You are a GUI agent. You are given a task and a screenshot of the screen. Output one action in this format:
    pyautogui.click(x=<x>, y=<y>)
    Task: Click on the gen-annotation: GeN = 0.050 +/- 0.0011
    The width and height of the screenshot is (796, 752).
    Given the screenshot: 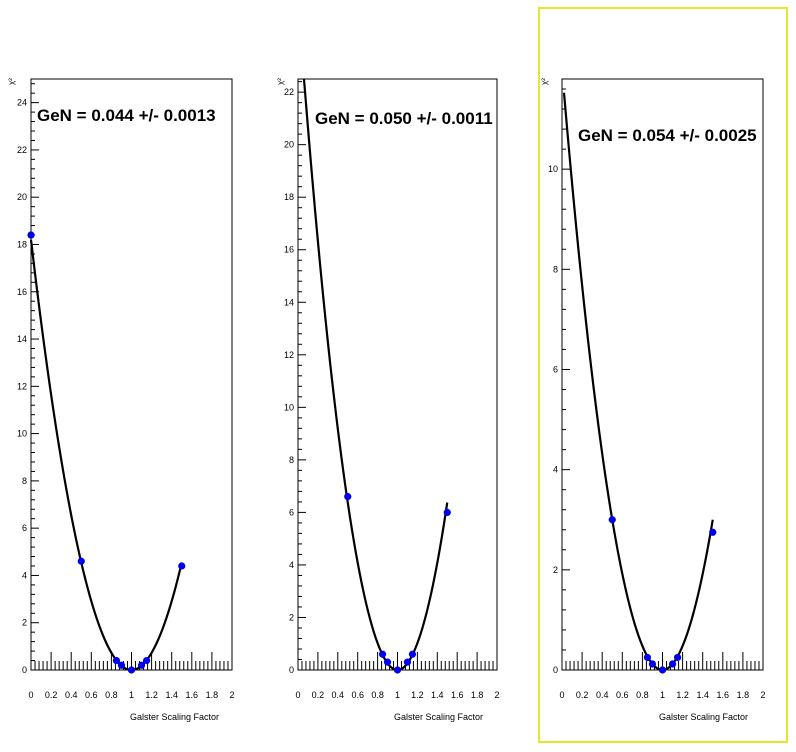 What is the action you would take?
    pyautogui.click(x=404, y=118)
    